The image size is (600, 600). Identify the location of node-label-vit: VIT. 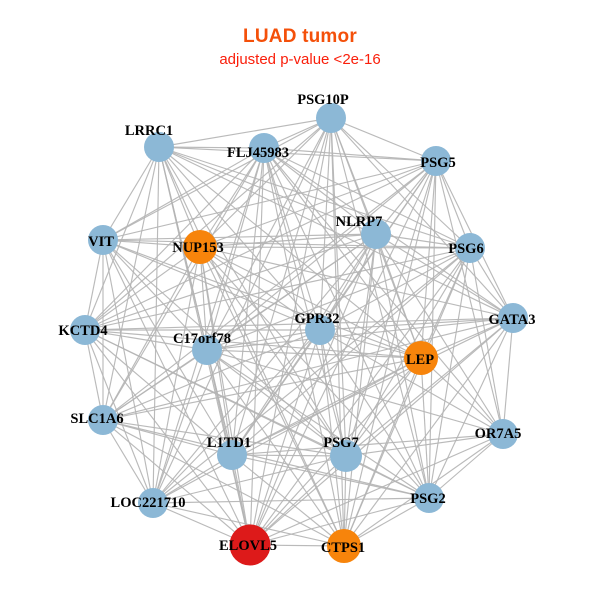
(101, 242).